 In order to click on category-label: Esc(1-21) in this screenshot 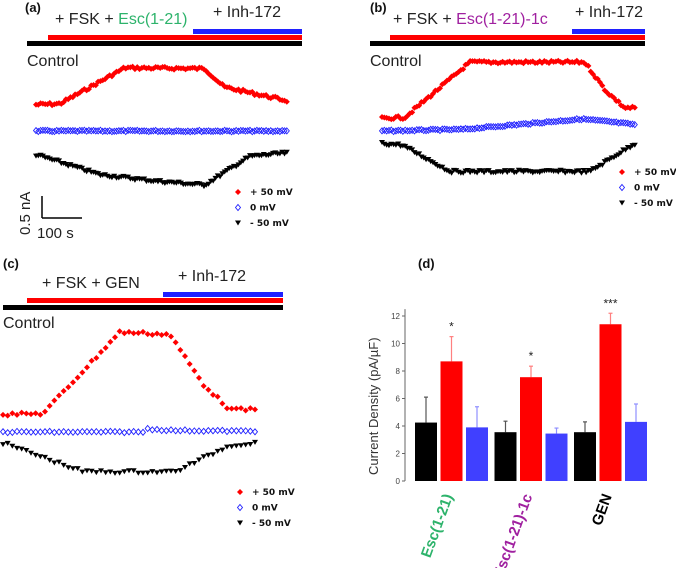, I will do `click(437, 526)`.